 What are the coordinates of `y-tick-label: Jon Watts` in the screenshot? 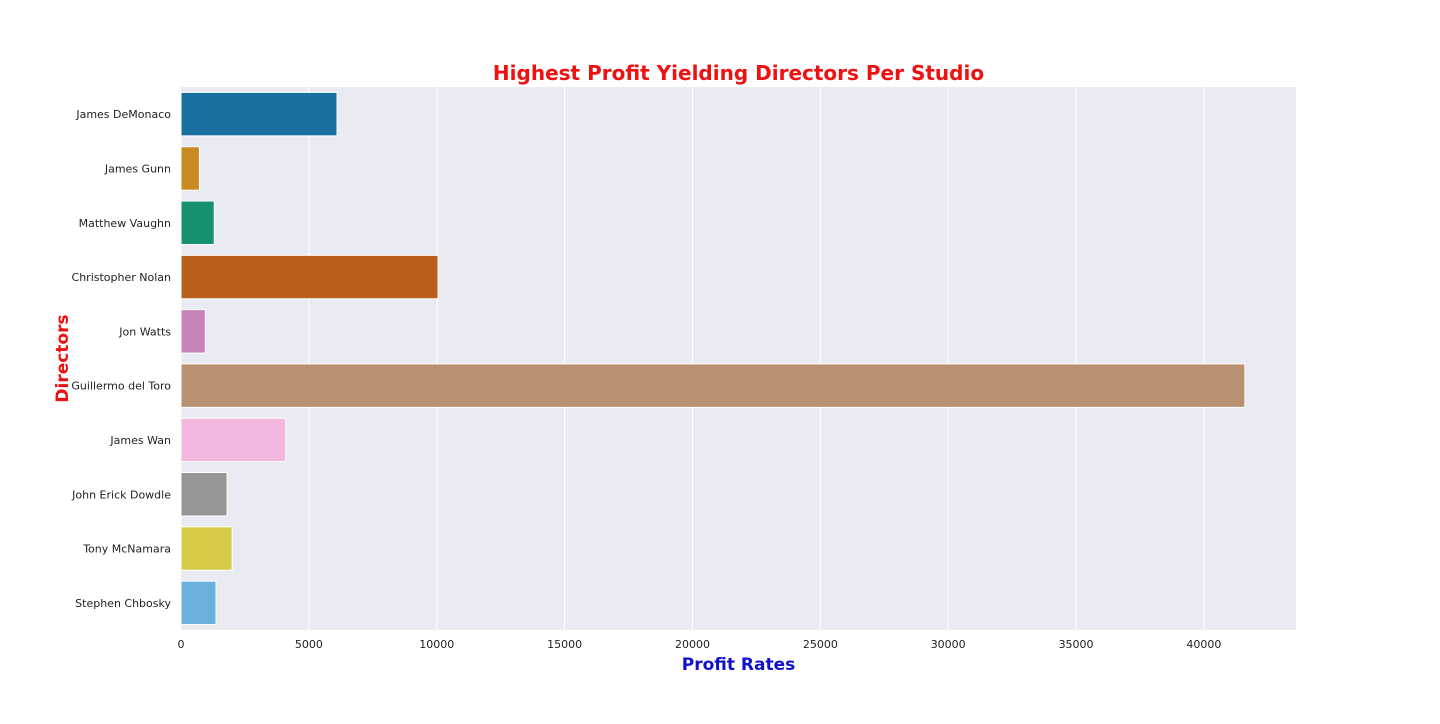 It's located at (144, 331).